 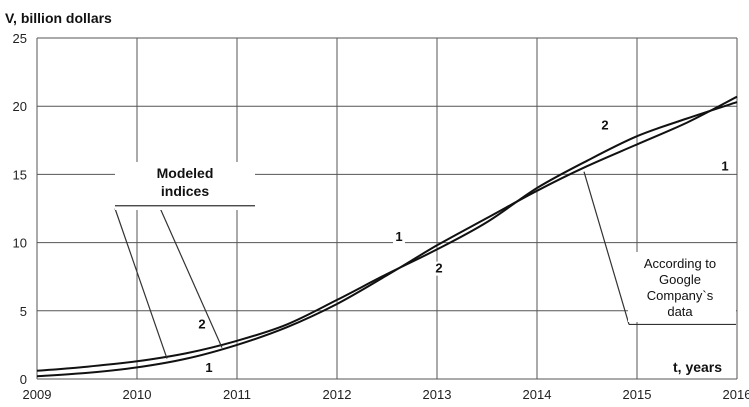 I want to click on google-data-line-1: According to, so click(x=680, y=263).